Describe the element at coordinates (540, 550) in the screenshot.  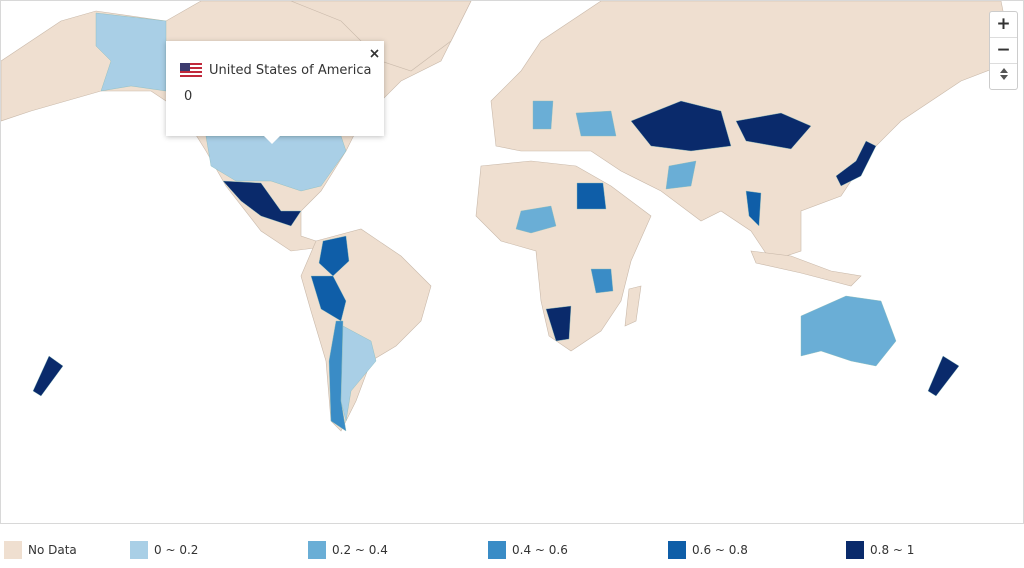
I see `legend-label: 0.4 ~ 0.6` at that location.